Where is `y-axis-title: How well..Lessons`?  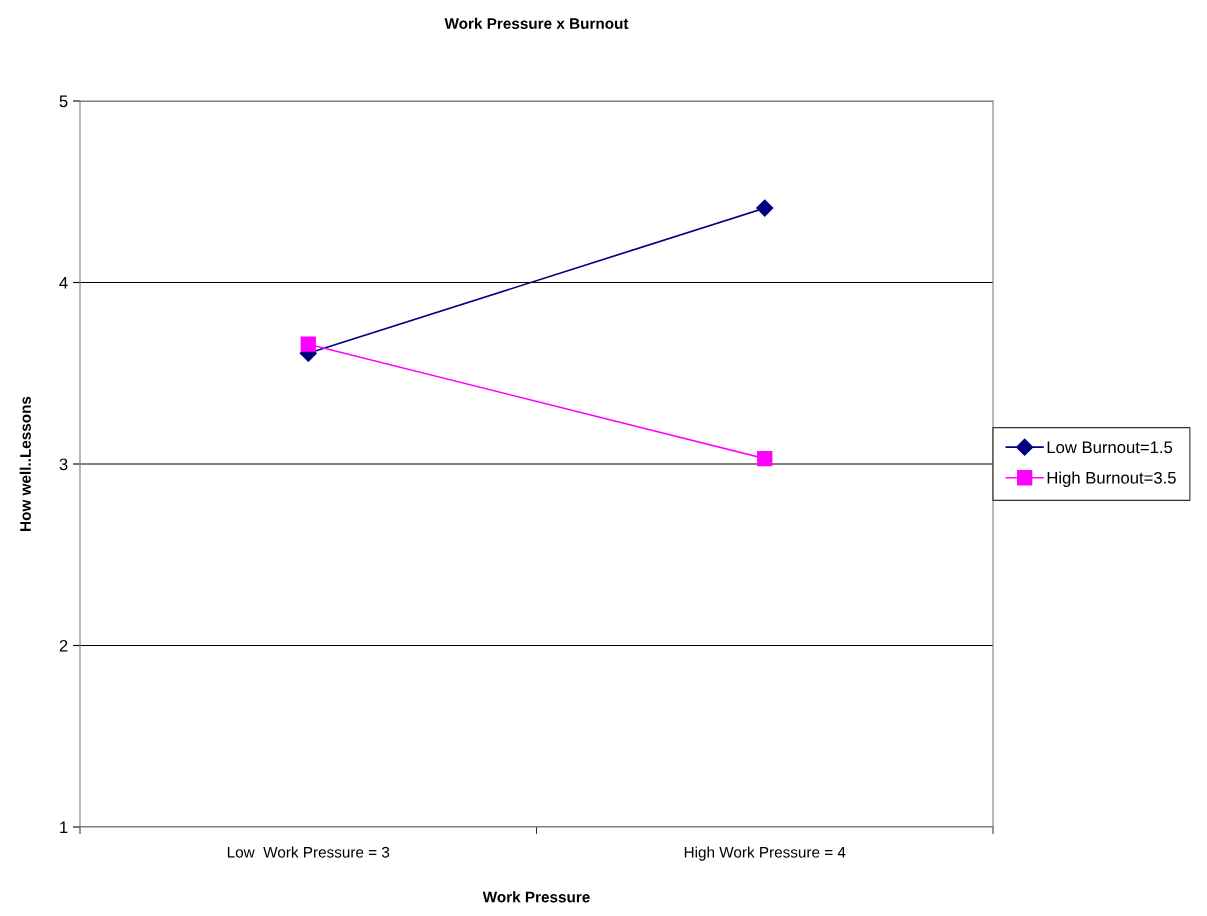
y-axis-title: How well..Lessons is located at coordinates (25, 463).